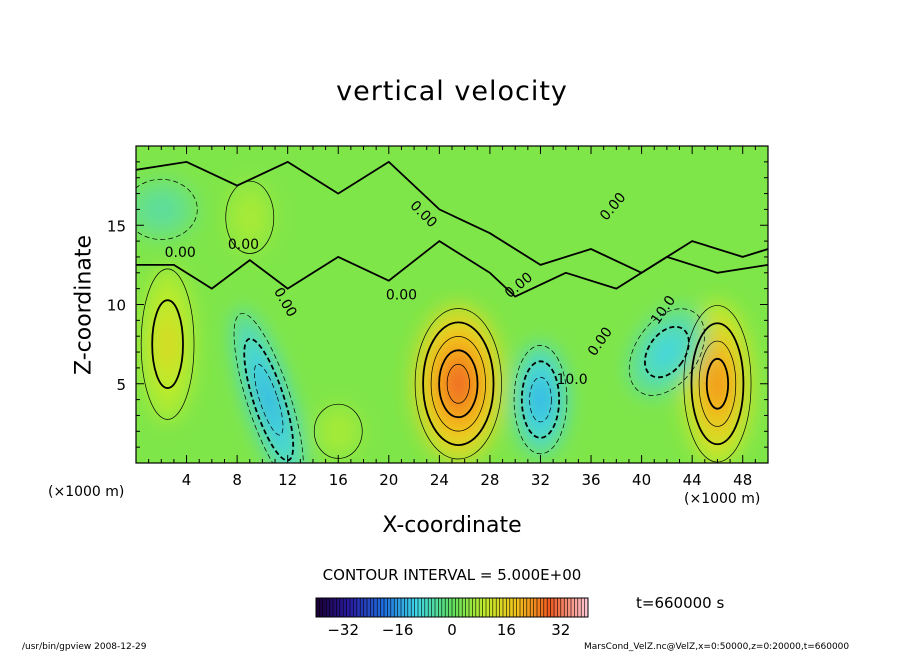  What do you see at coordinates (506, 630) in the screenshot?
I see `colorbar-tick-label: 16` at bounding box center [506, 630].